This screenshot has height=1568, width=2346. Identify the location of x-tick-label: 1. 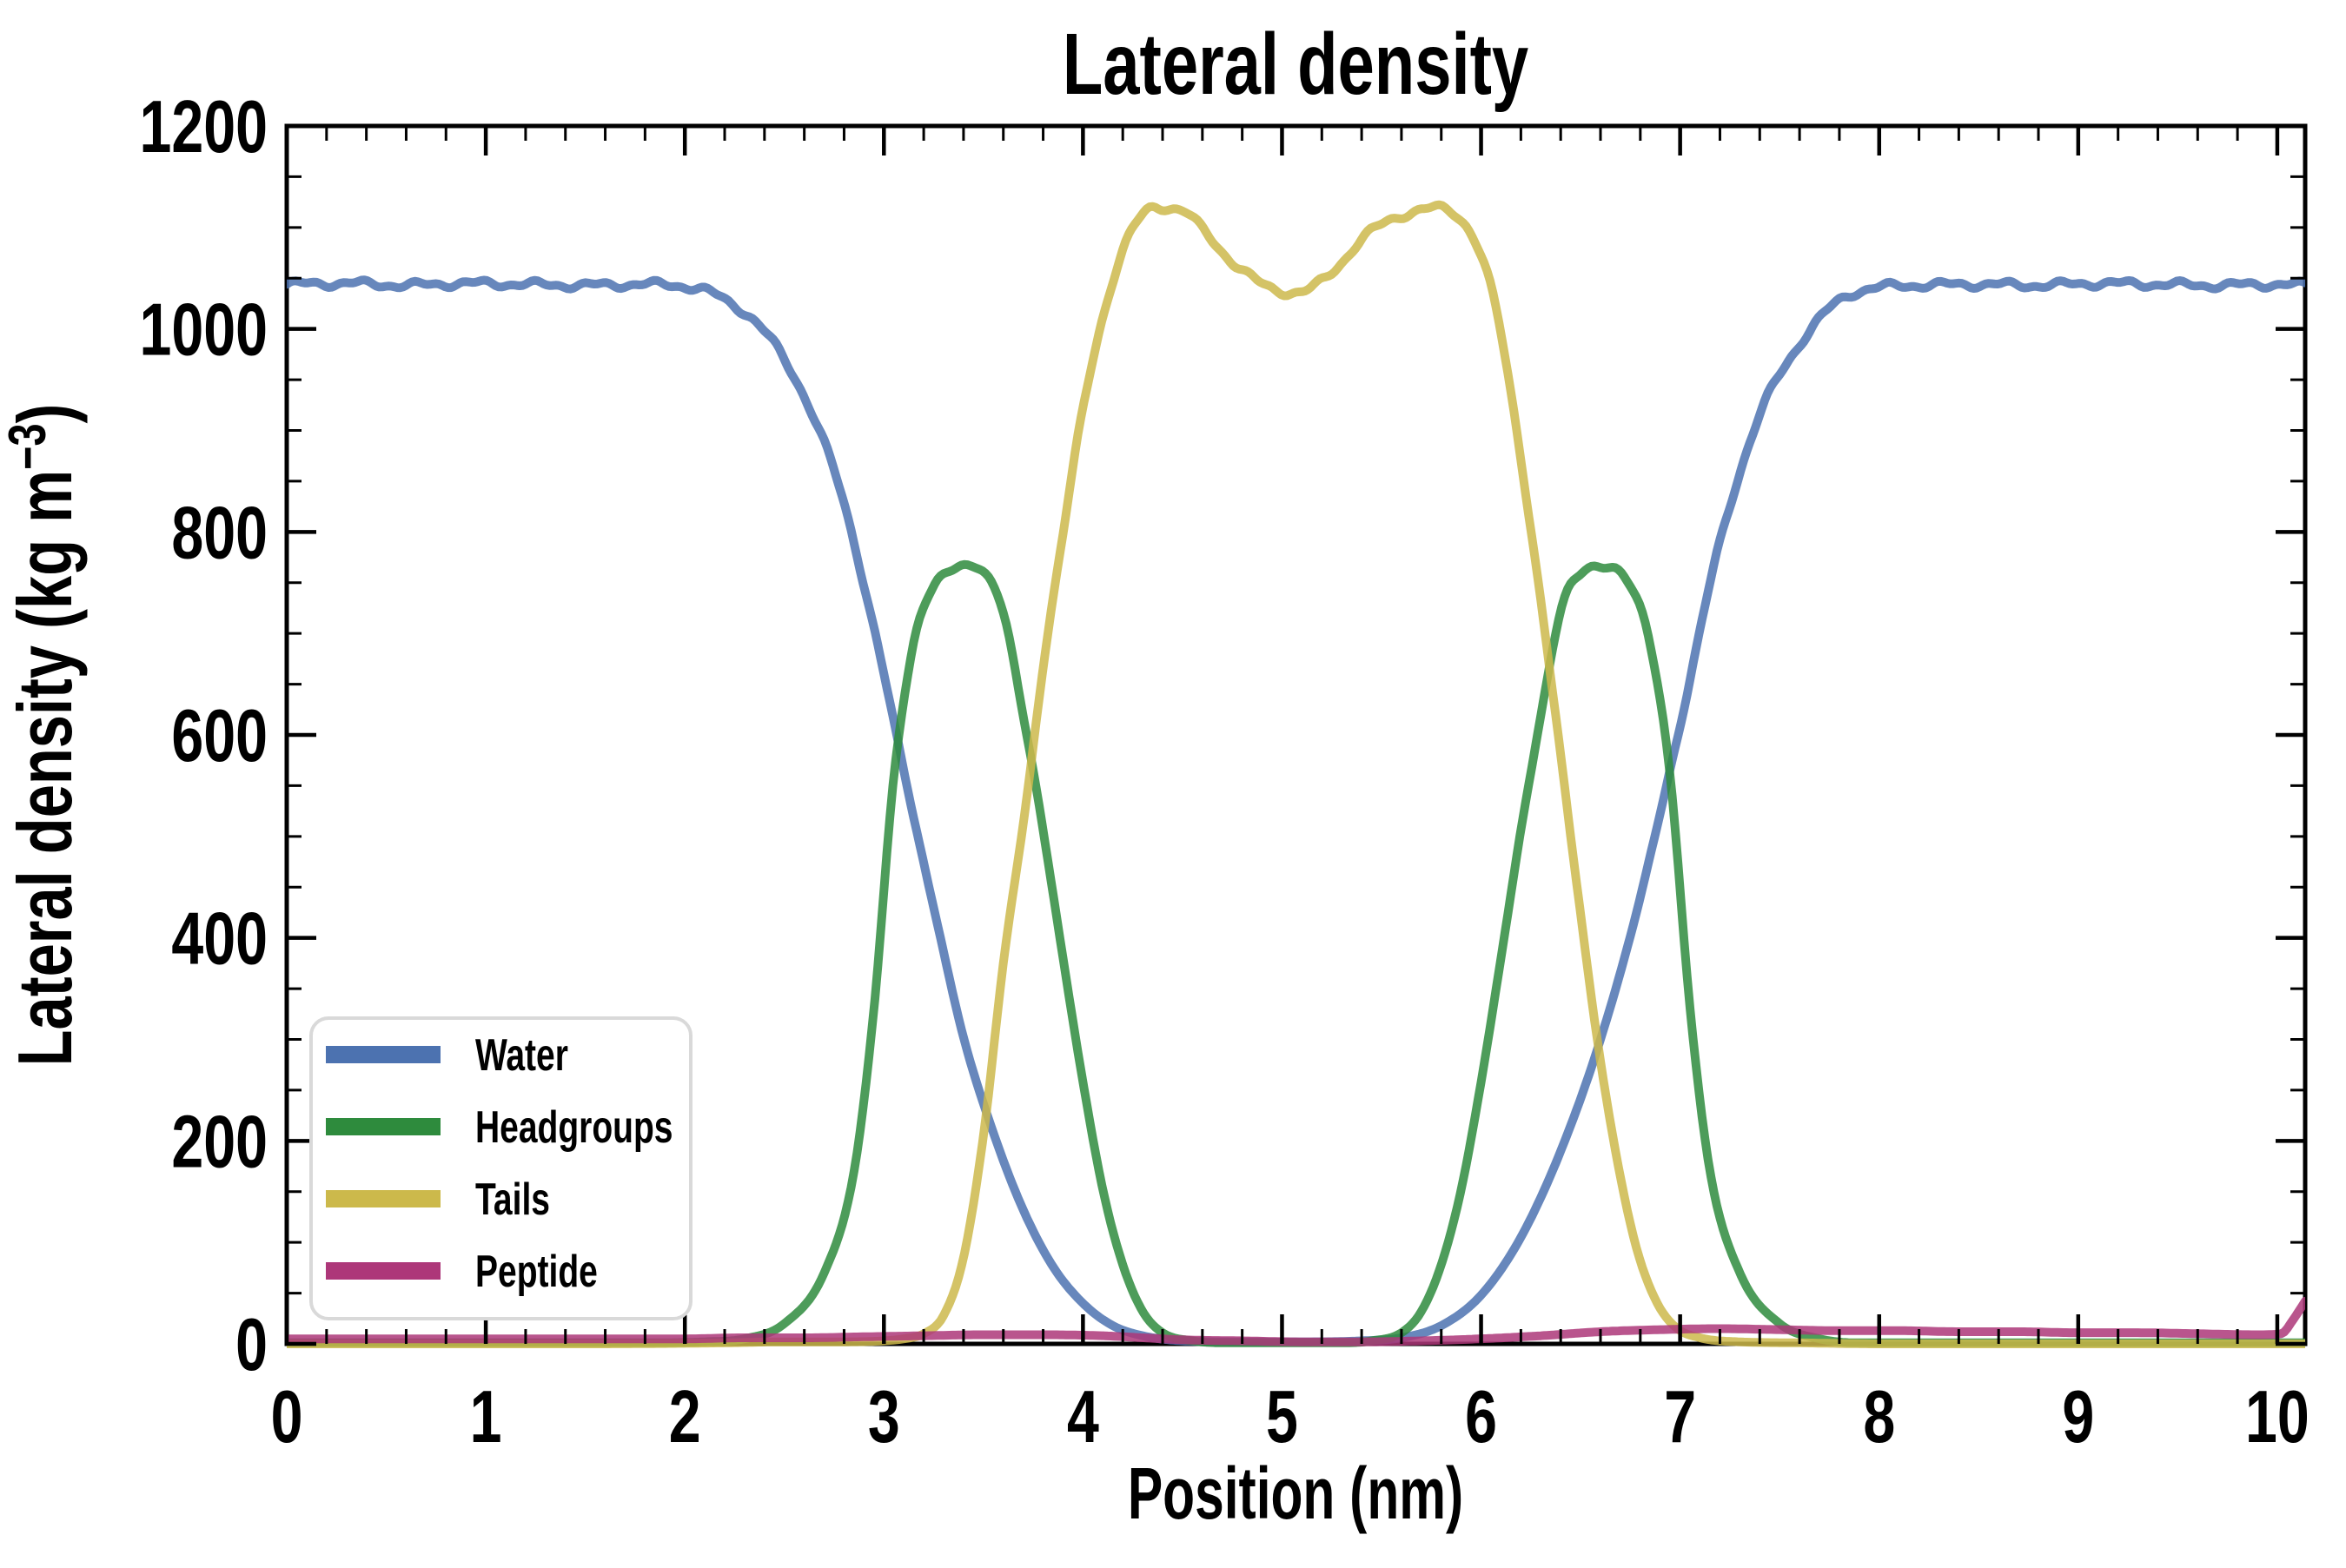
(486, 1417).